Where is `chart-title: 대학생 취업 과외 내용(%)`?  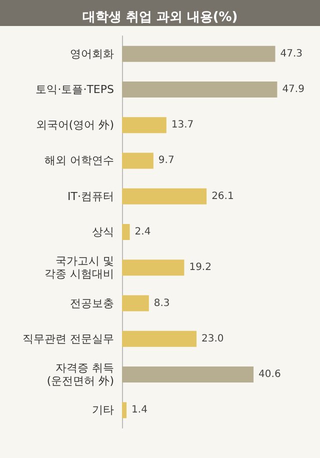
chart-title: 대학생 취업 과외 내용(%) is located at coordinates (160, 17).